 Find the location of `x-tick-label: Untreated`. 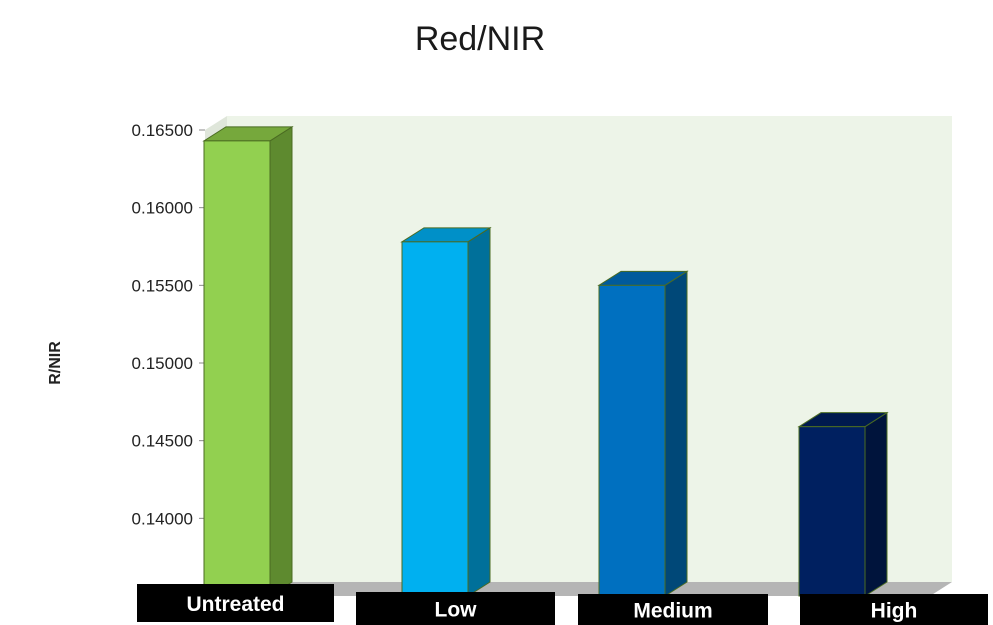

x-tick-label: Untreated is located at coordinates (235, 604).